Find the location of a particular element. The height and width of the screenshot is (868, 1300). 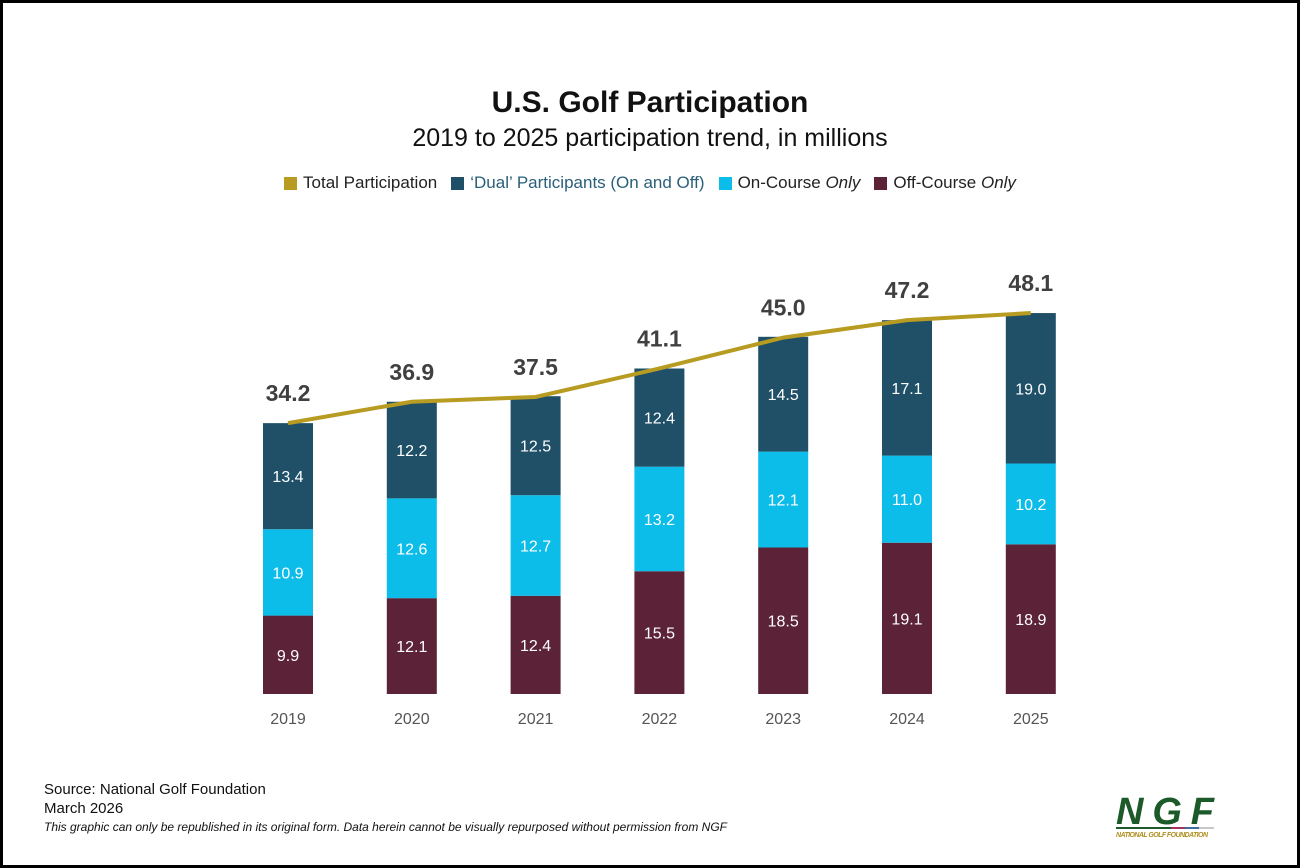

date-text: March 2026 is located at coordinates (84, 808).